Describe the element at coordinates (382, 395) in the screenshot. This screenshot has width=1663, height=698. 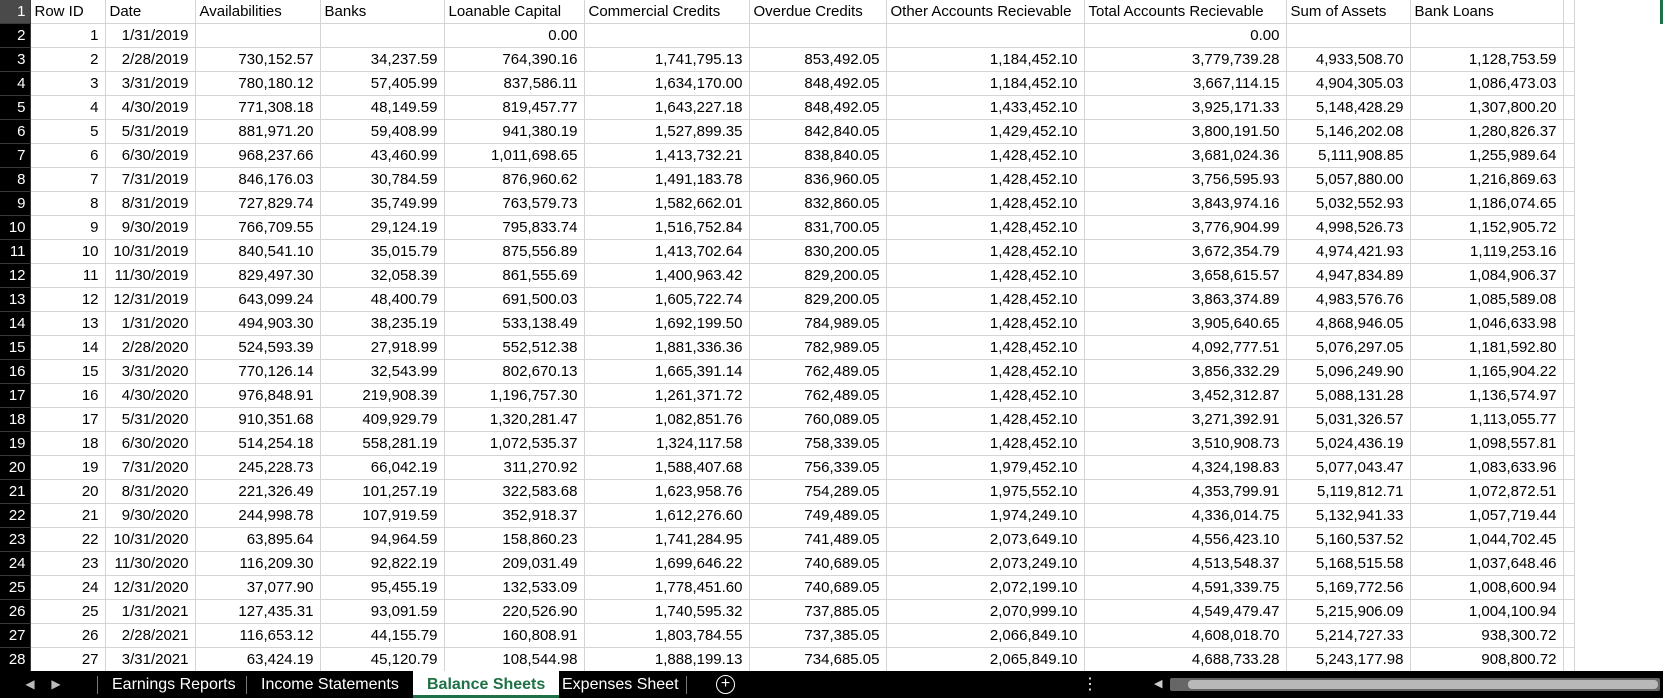
I see `table-cell: 219,908.39` at that location.